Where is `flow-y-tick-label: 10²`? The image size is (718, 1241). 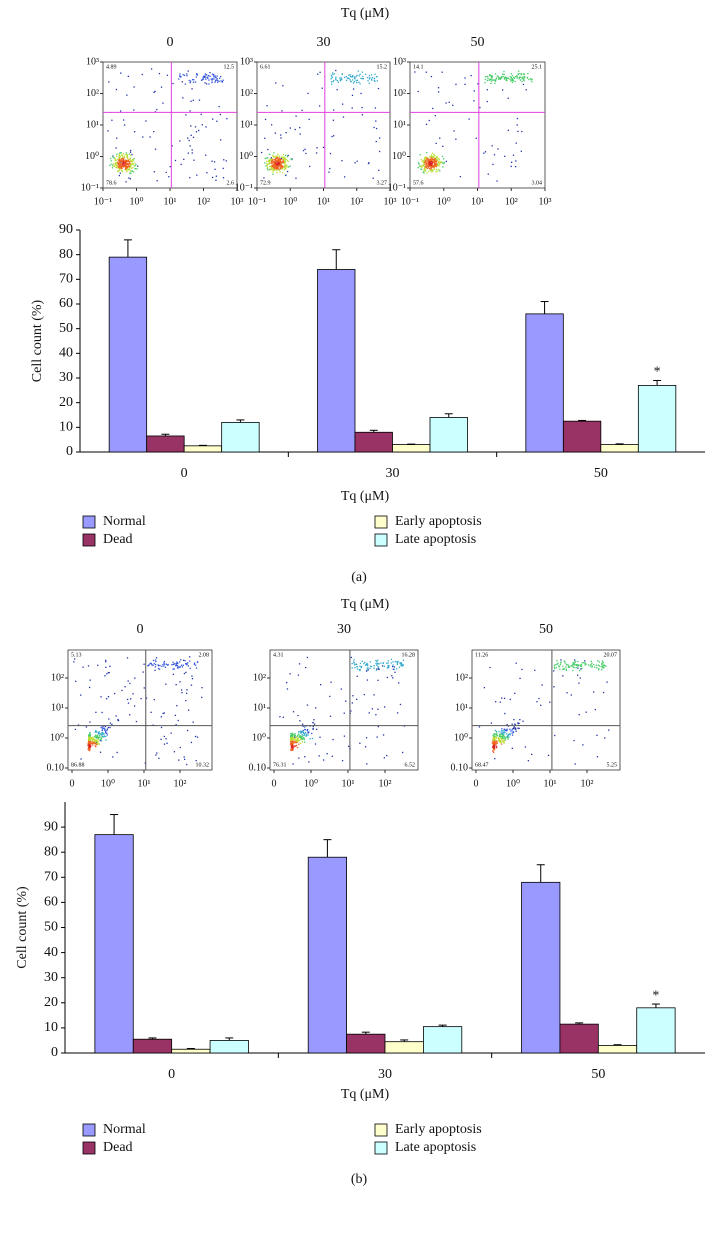 flow-y-tick-label: 10² is located at coordinates (92, 93).